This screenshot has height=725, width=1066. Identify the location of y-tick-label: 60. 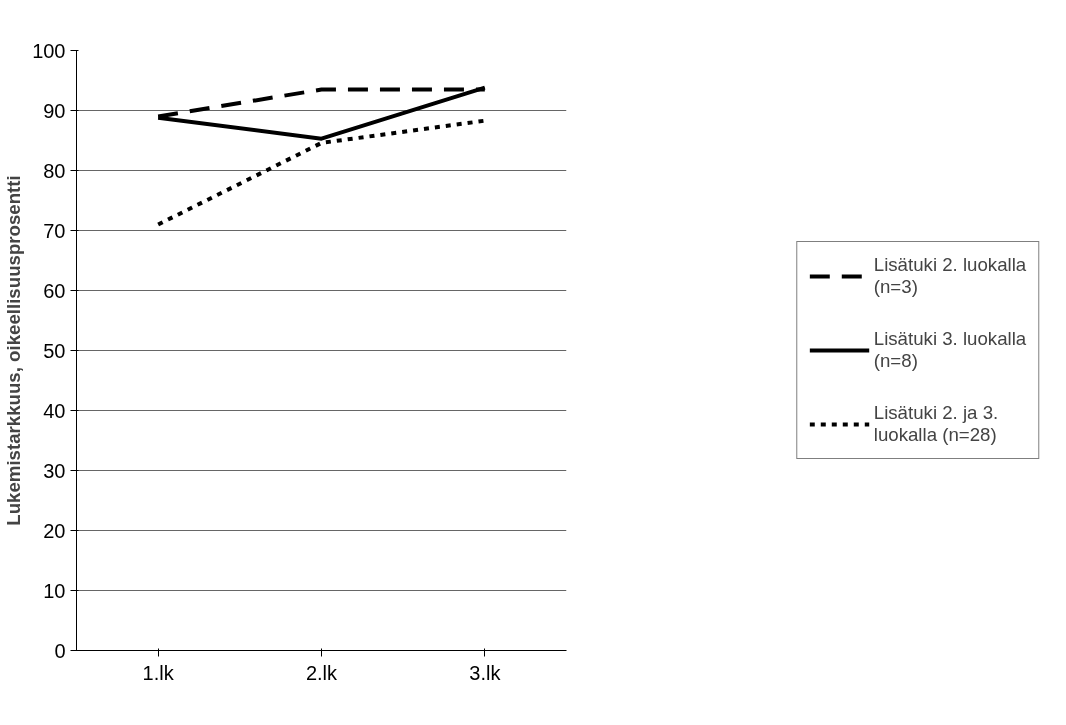
(54, 290).